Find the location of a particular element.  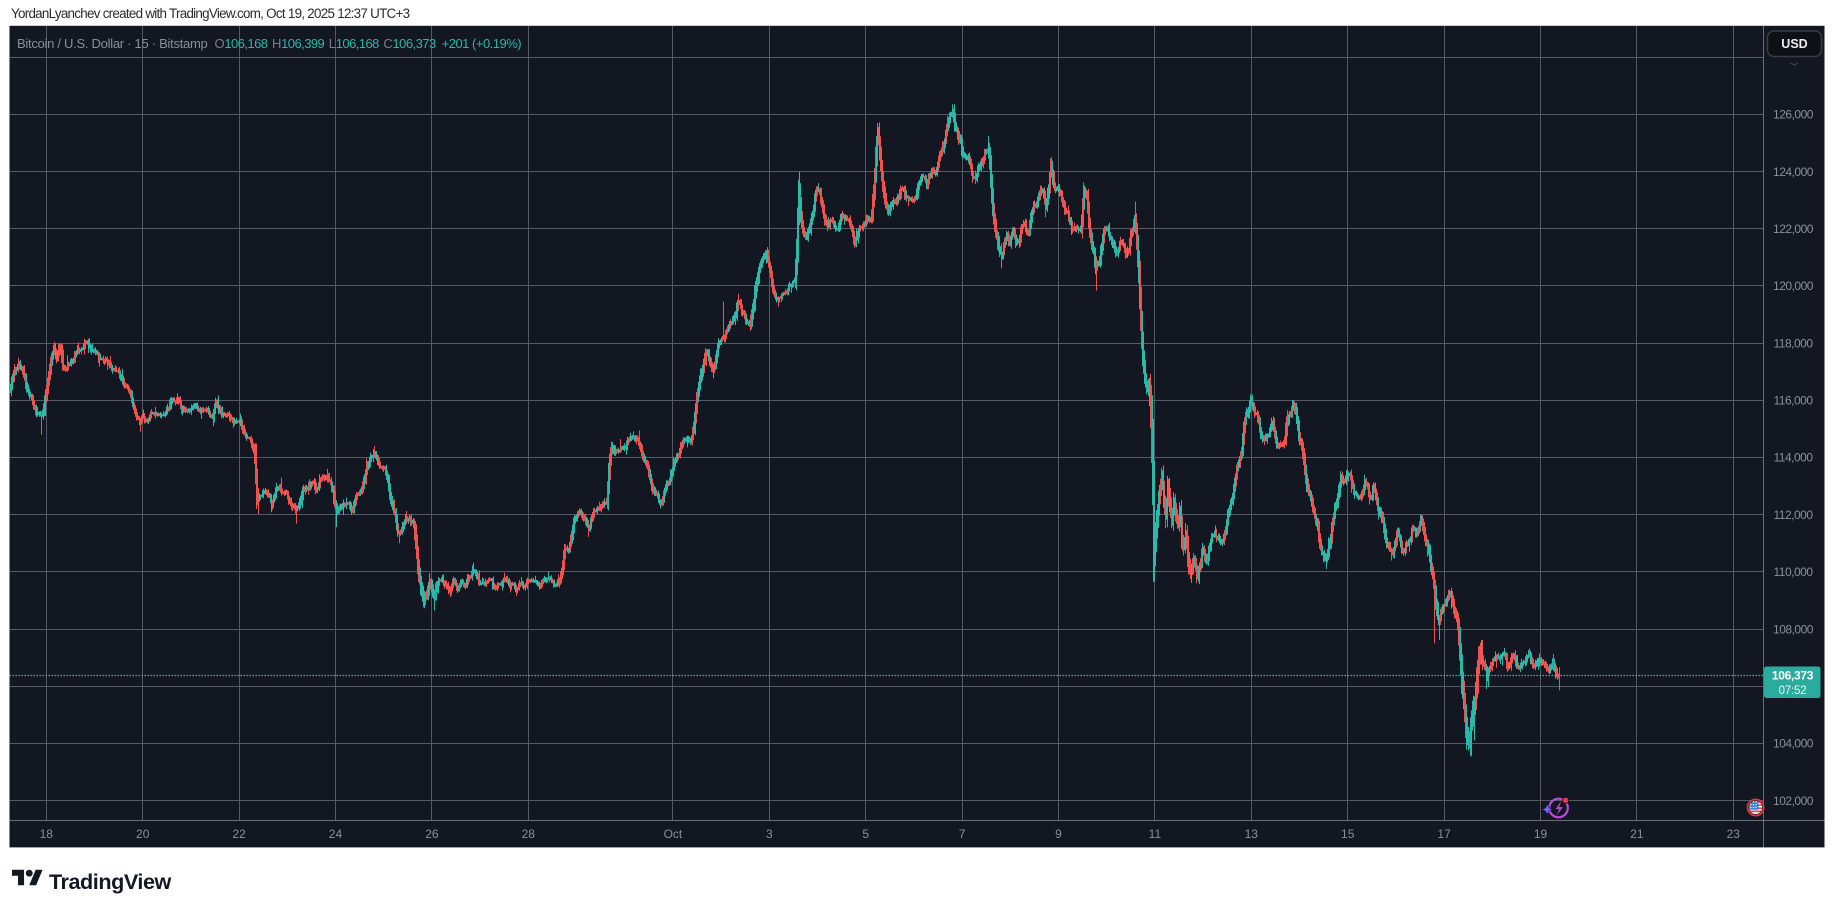

svg-text: 24 is located at coordinates (336, 834).